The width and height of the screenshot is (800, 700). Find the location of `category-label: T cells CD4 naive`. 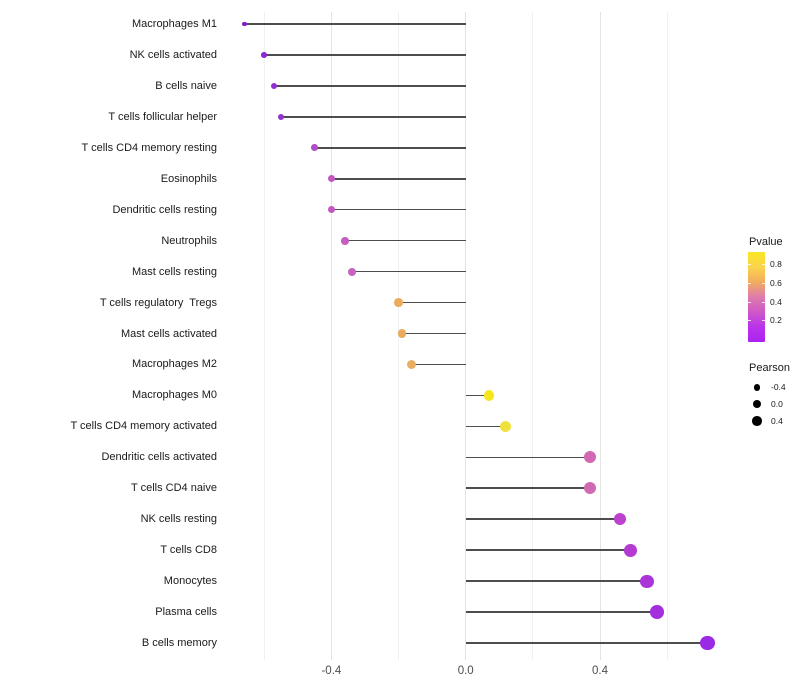

category-label: T cells CD4 naive is located at coordinates (174, 488).